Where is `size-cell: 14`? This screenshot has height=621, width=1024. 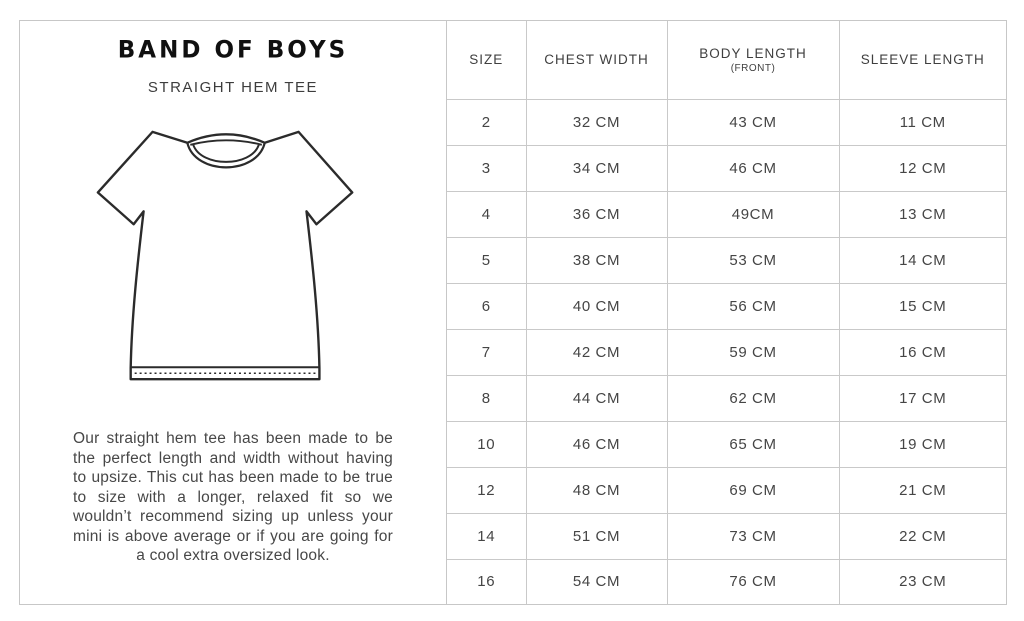
size-cell: 14 is located at coordinates (487, 536).